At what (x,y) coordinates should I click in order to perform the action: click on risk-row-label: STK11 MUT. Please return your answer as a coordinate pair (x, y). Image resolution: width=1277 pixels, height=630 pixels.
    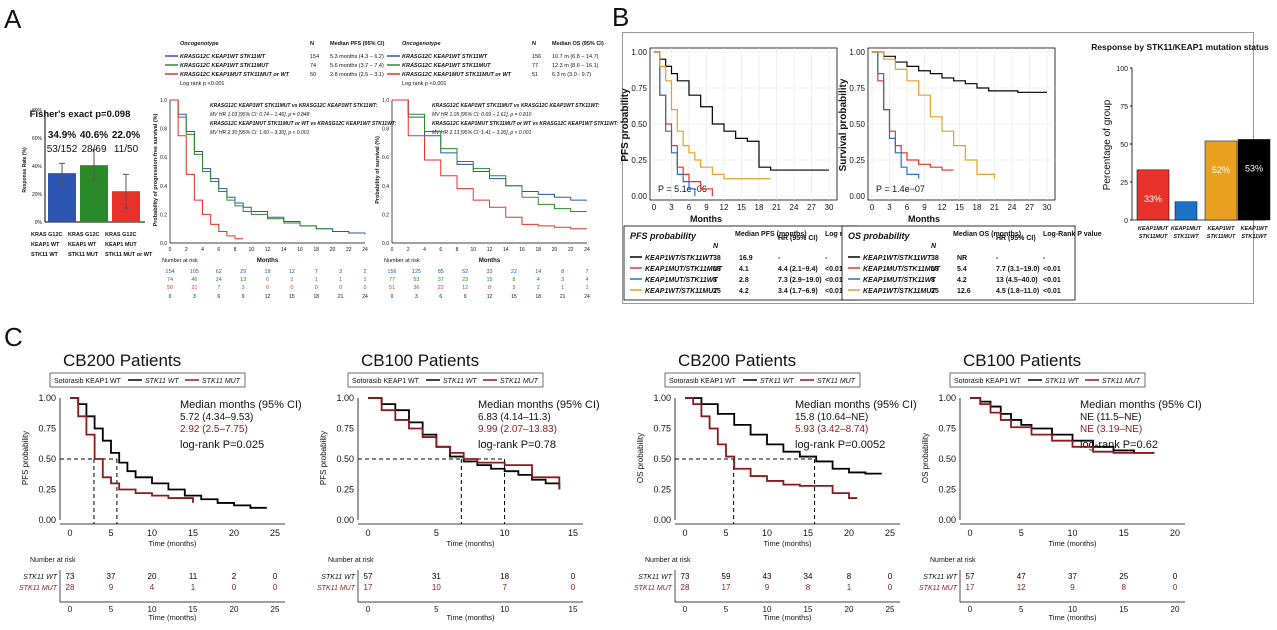
    Looking at the image, I should click on (336, 588).